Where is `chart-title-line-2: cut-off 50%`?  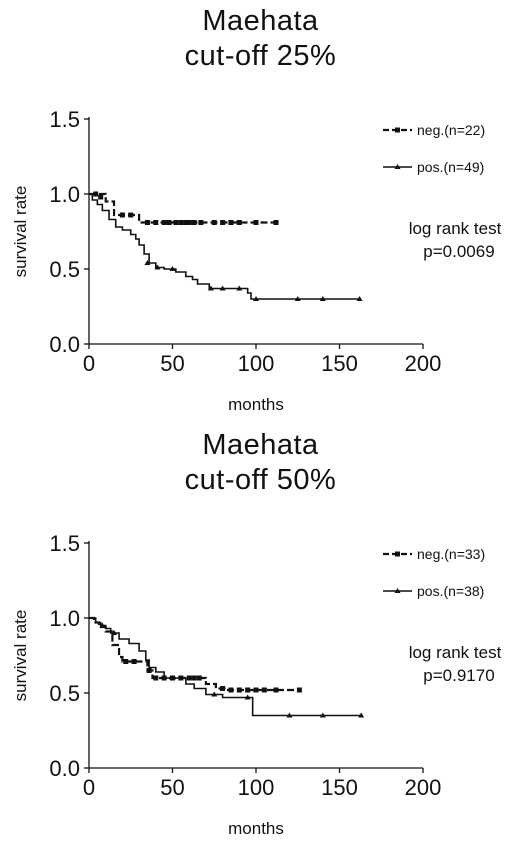
chart-title-line-2: cut-off 50% is located at coordinates (260, 480).